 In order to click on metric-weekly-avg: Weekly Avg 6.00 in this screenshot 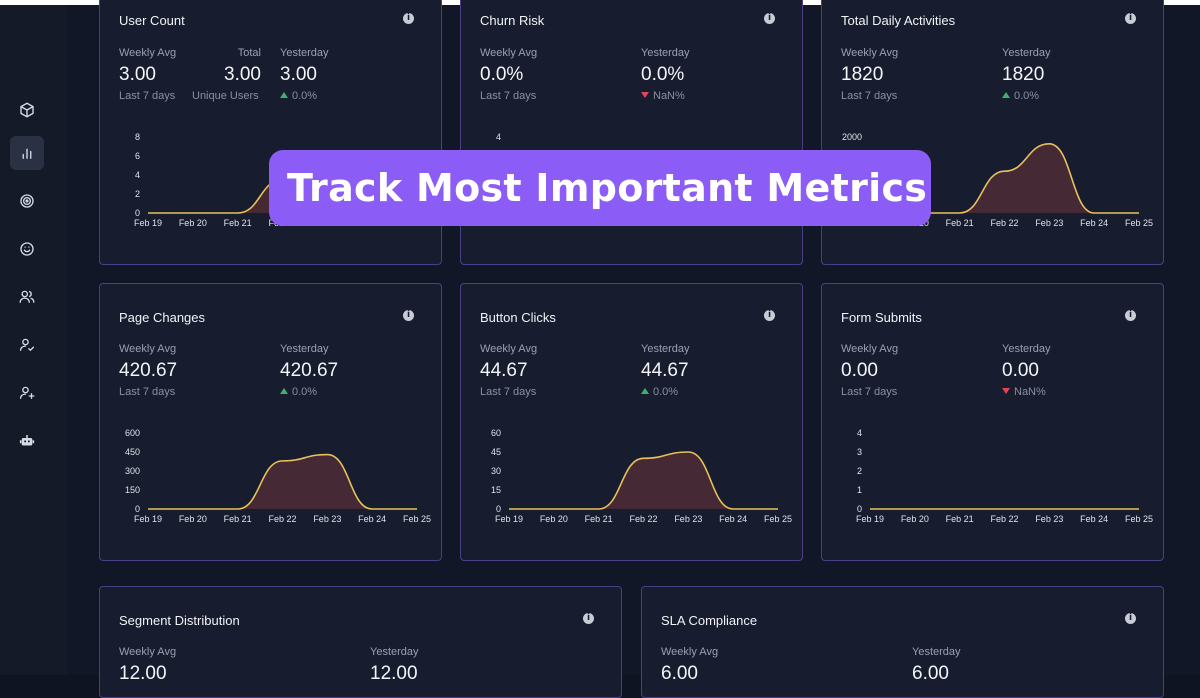, I will do `click(690, 665)`.